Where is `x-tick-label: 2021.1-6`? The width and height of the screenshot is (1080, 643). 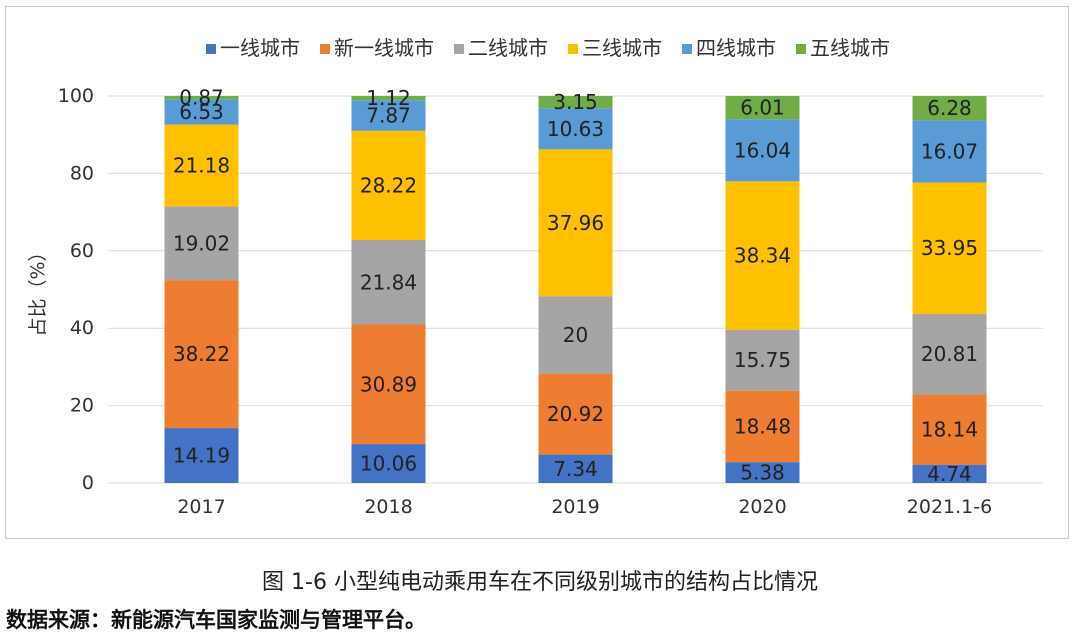 x-tick-label: 2021.1-6 is located at coordinates (949, 507).